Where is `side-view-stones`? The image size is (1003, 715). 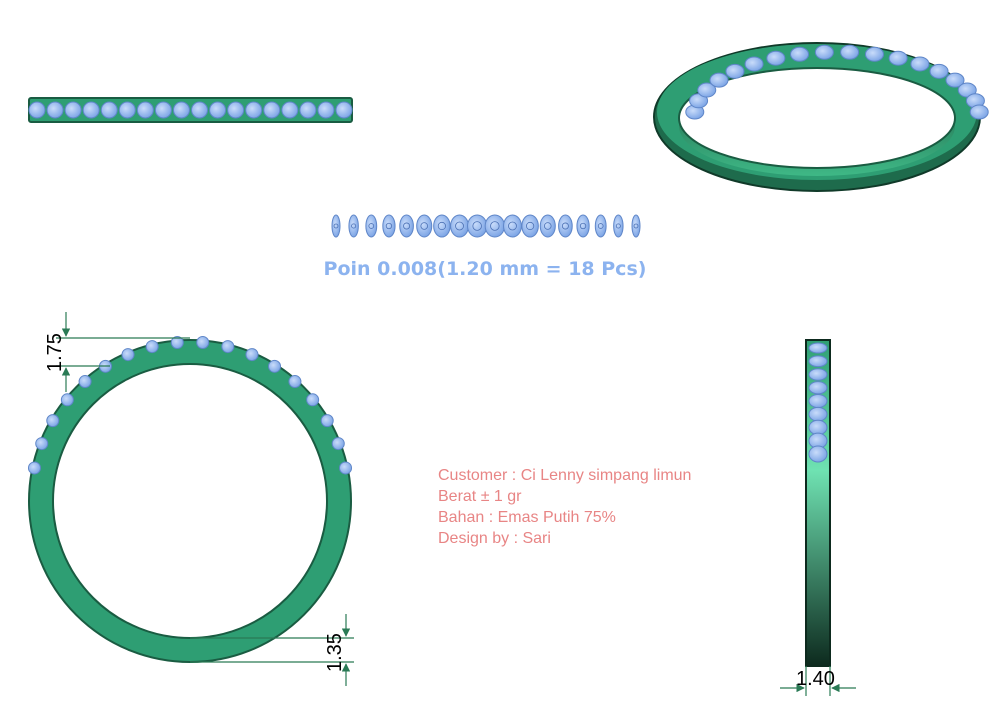
side-view-stones is located at coordinates (818, 402).